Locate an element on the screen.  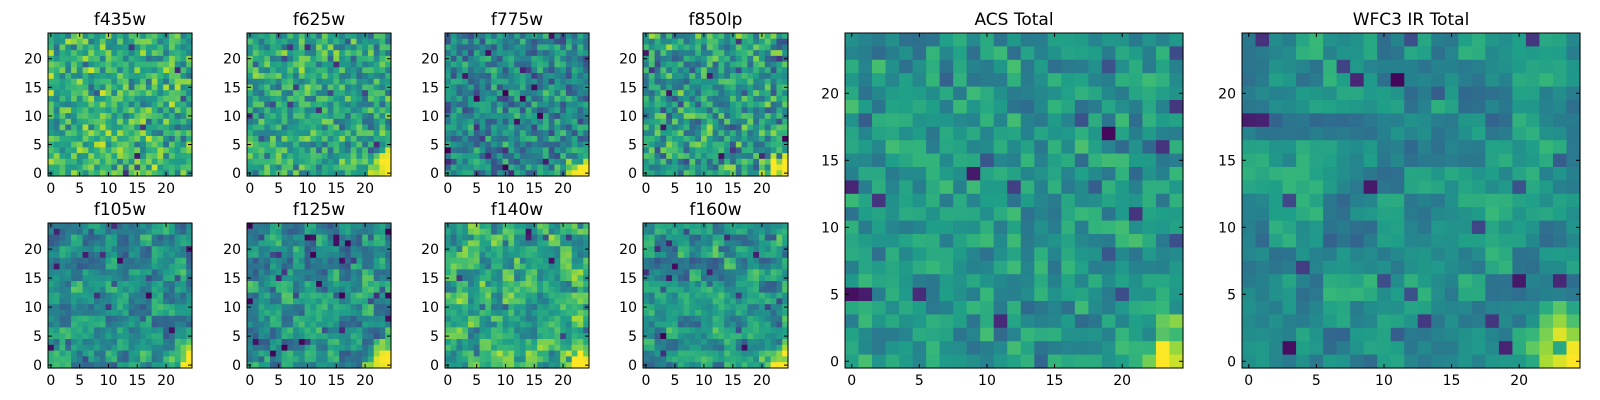
x-tick-label: 5 is located at coordinates (79, 189).